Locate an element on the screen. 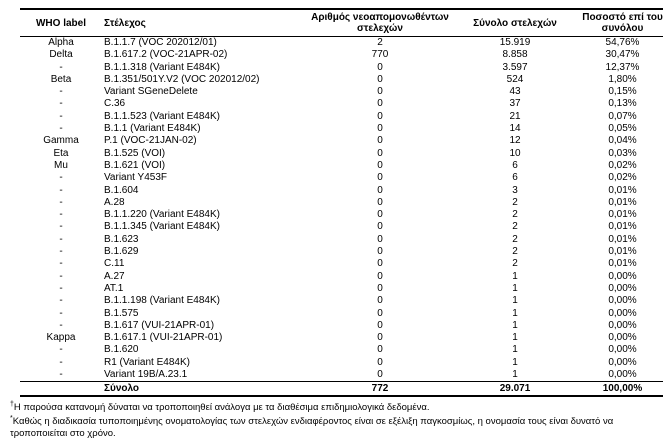 The image size is (663, 443). total-strains-cell: 43 is located at coordinates (515, 92).